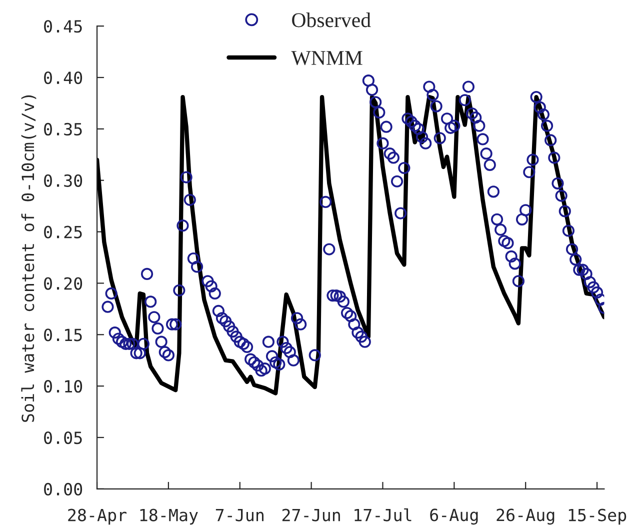 Image resolution: width=630 pixels, height=532 pixels. I want to click on x-tick-label: 27-Jun, so click(311, 515).